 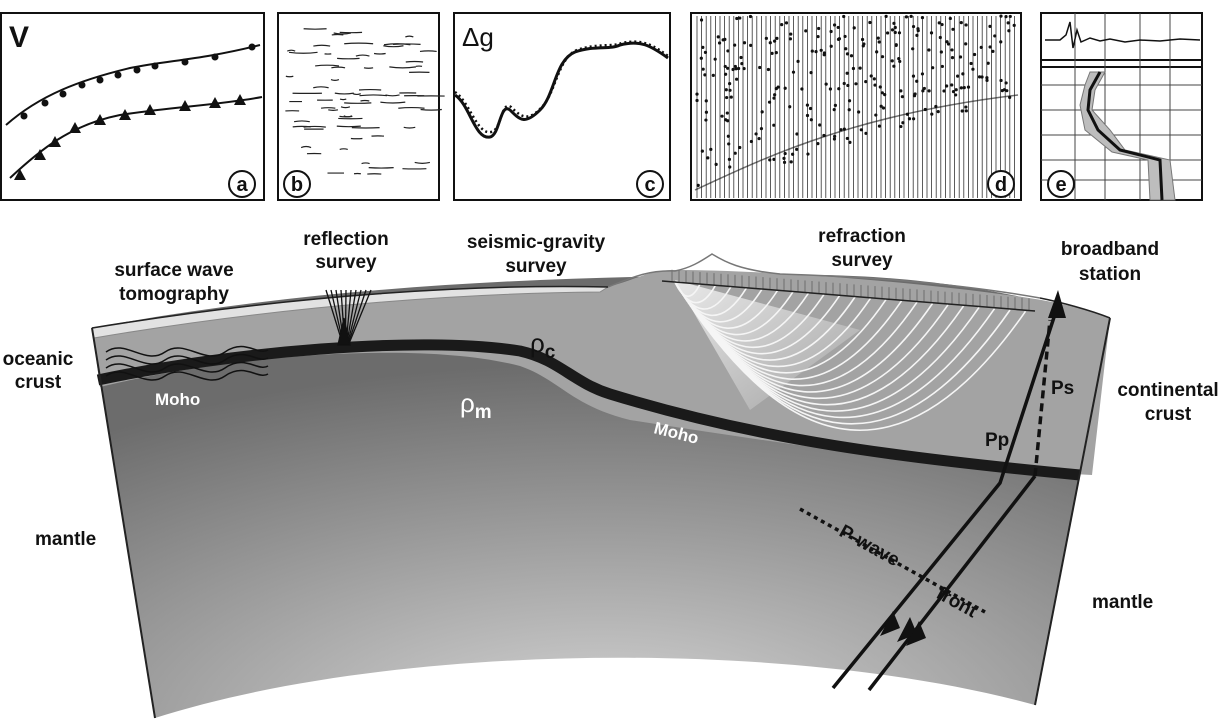 What do you see at coordinates (65, 539) in the screenshot?
I see `label-mantle-left: mantle` at bounding box center [65, 539].